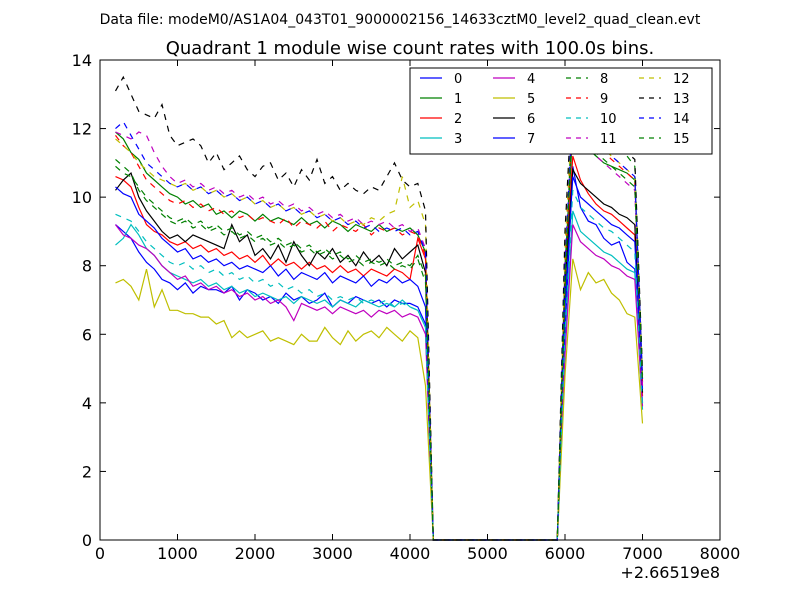 The image size is (800, 604). I want to click on y-tick-label: 2, so click(87, 471).